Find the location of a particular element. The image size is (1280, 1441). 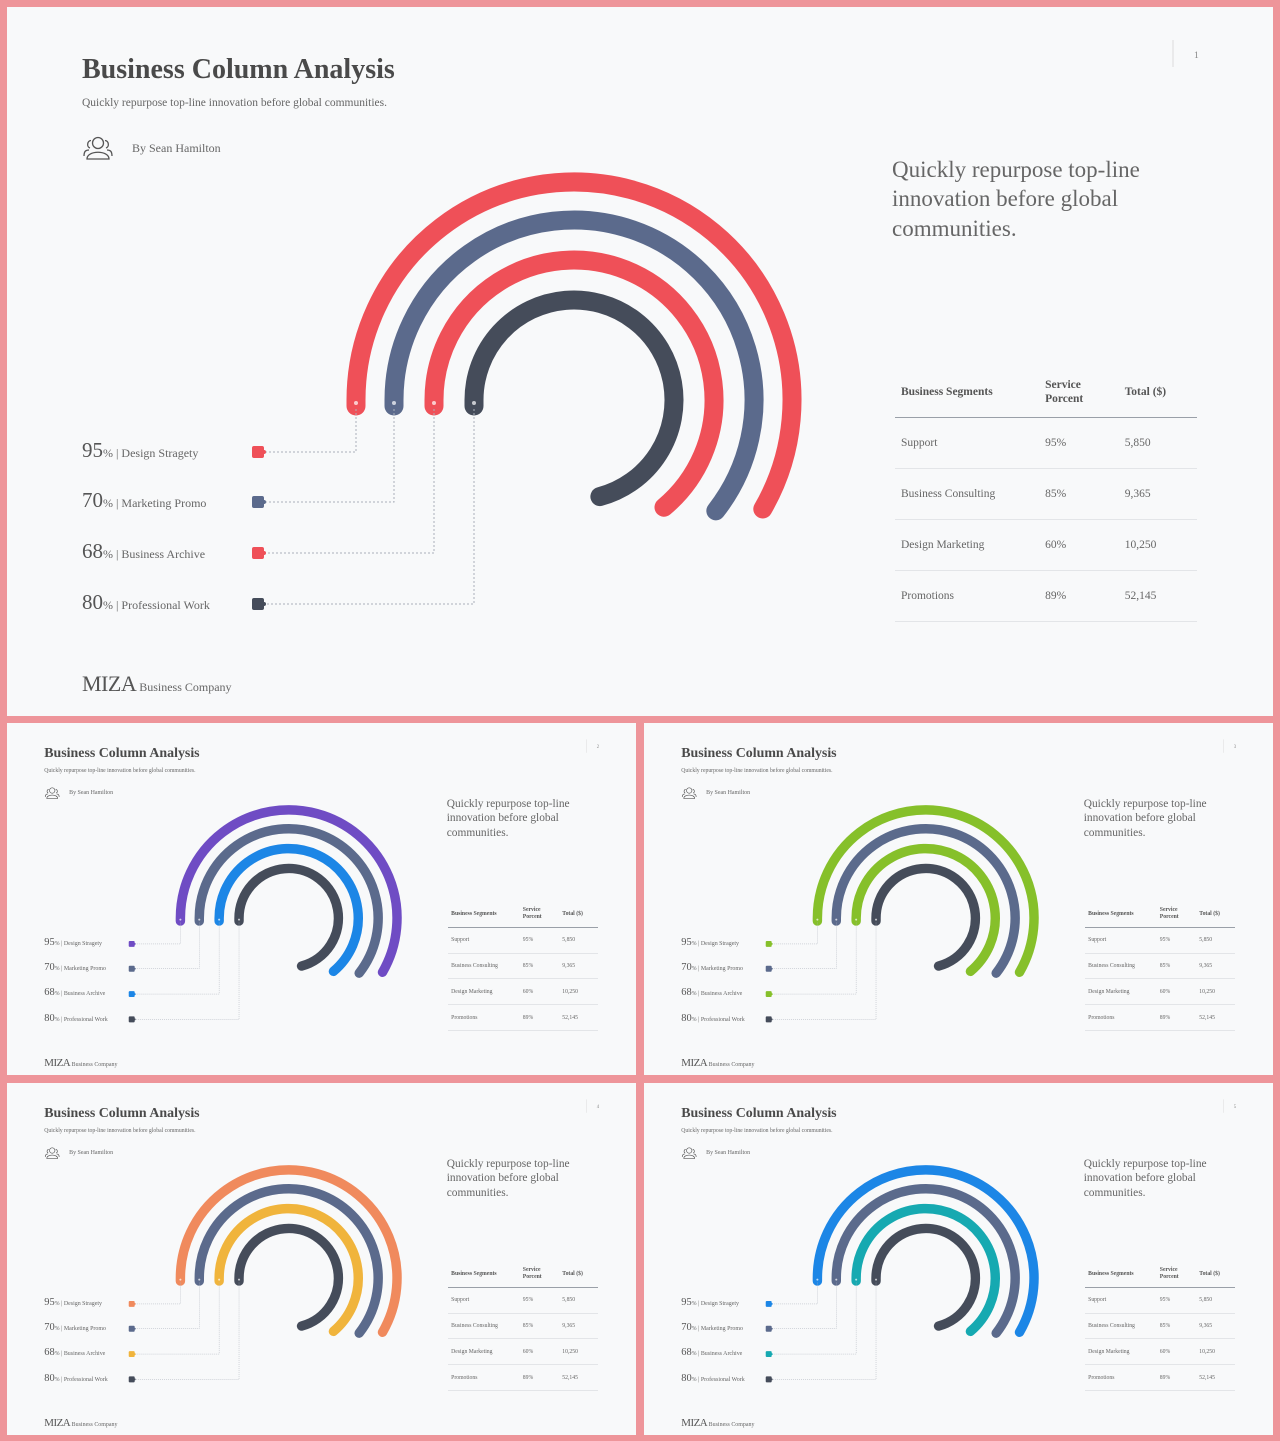

table-cell: Promotions is located at coordinates (1121, 1017).